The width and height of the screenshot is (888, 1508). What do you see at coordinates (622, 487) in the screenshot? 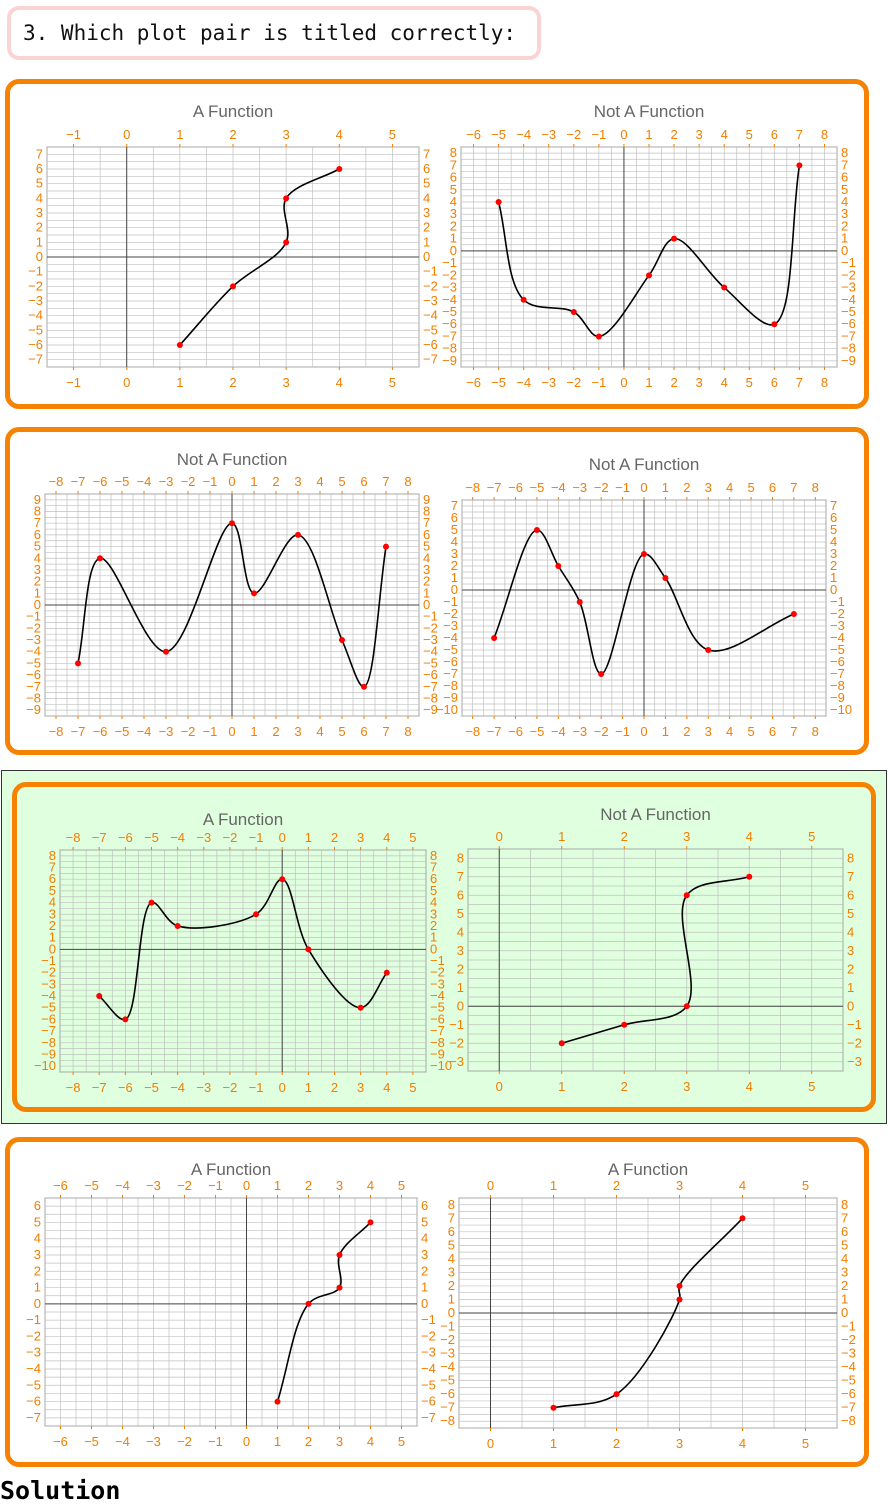
I see `x-tick-label: −1` at bounding box center [622, 487].